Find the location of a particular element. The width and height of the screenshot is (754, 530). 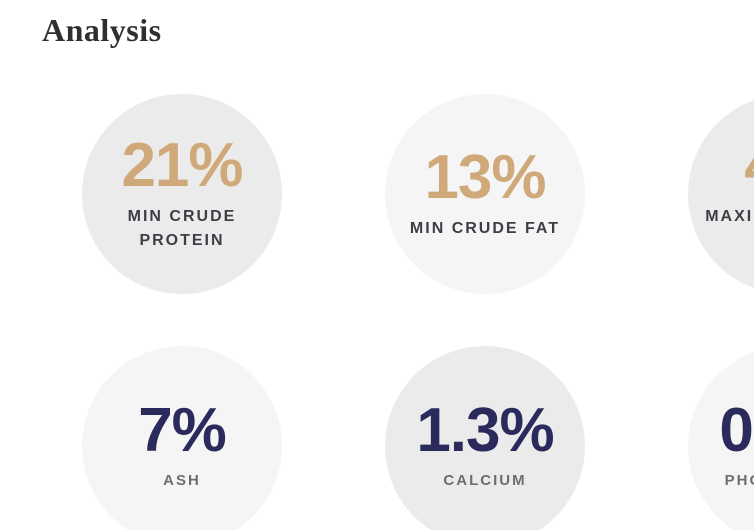

stat-value: 4% is located at coordinates (749, 166).